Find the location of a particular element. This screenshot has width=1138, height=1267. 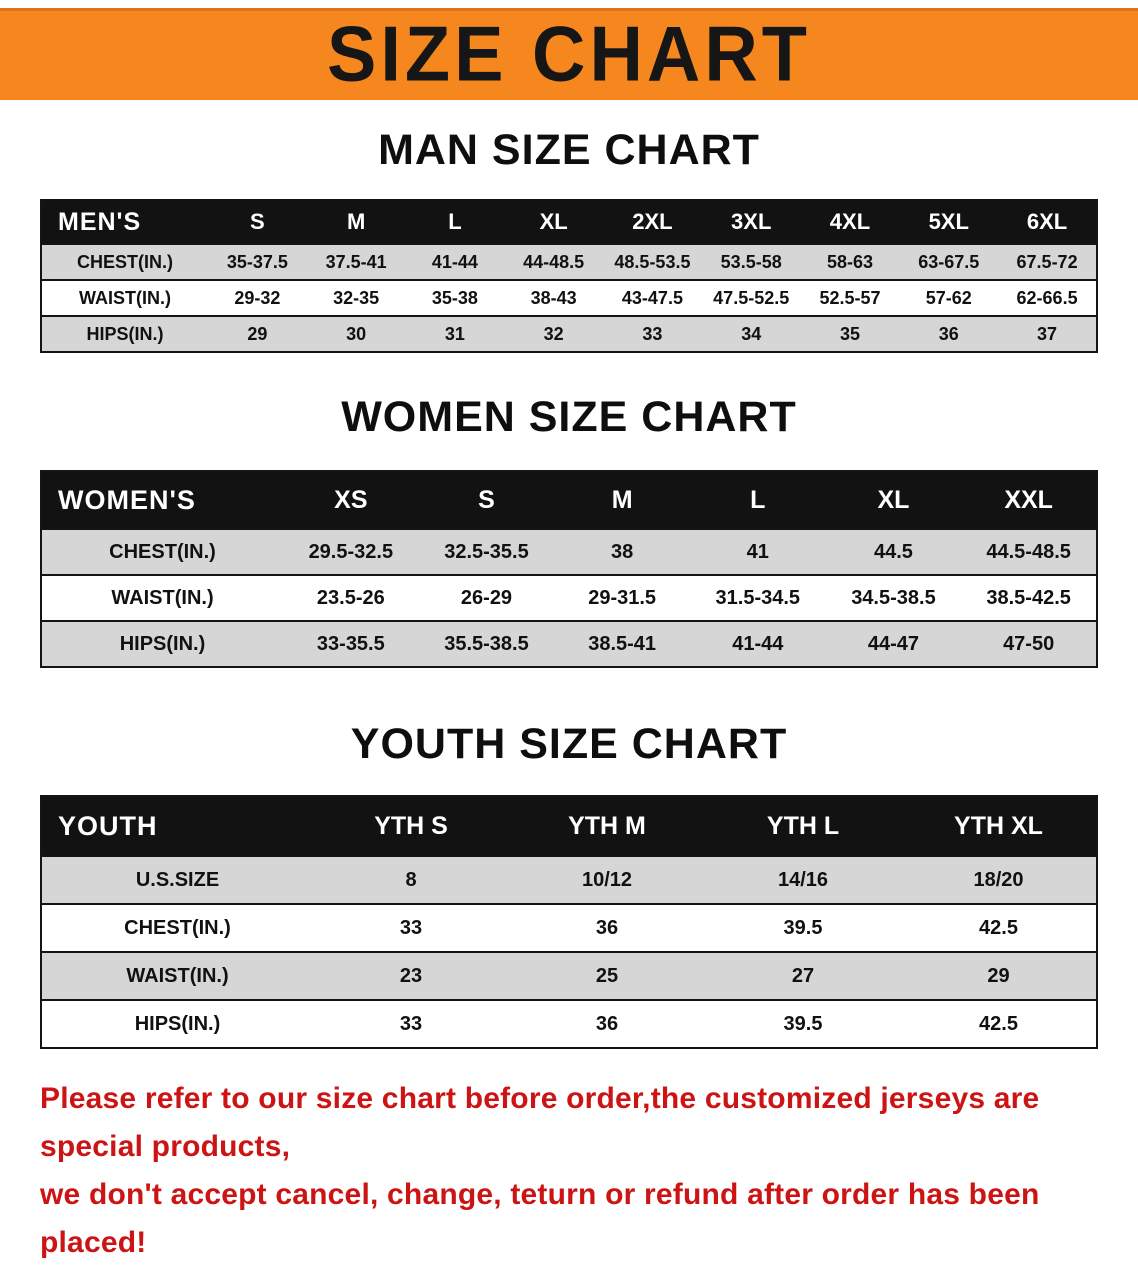

value-cell: 37.5-41 is located at coordinates (356, 262).